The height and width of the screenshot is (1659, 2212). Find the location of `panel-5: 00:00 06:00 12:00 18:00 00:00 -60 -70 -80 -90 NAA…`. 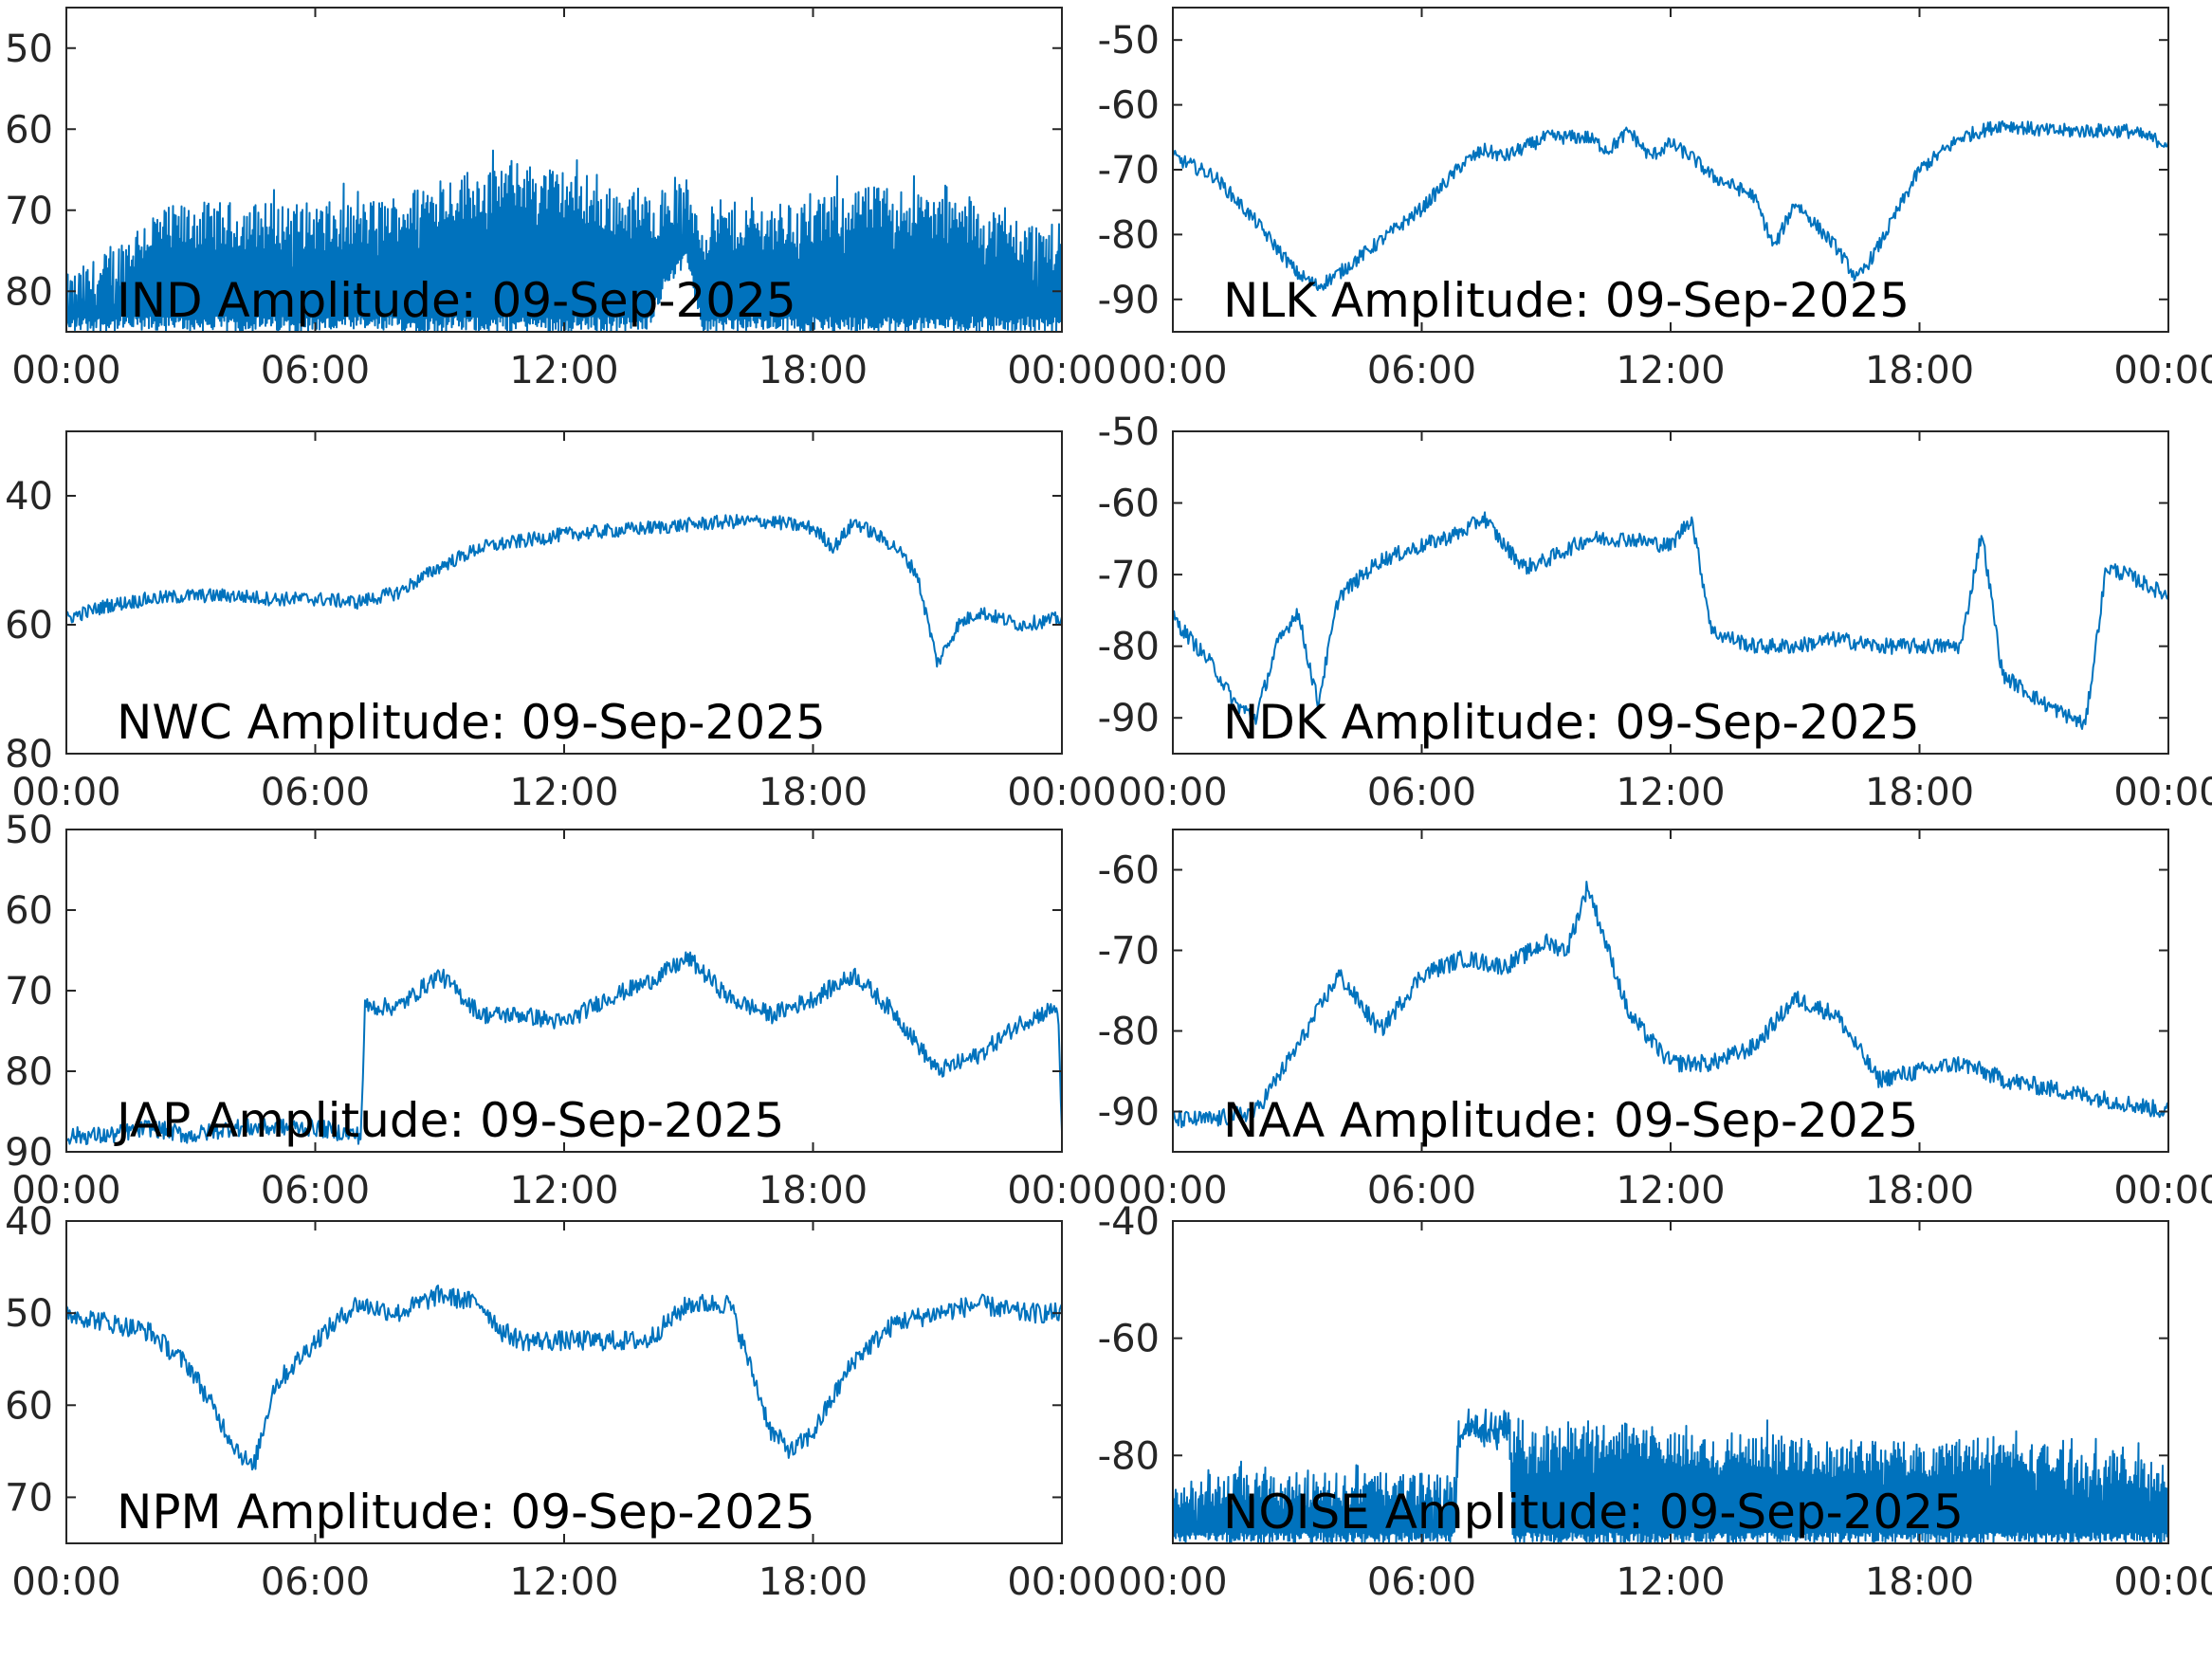

panel-5: 00:00 06:00 12:00 18:00 00:00 -60 -70 -80 -90 NAA… is located at coordinates (1655, 1020).